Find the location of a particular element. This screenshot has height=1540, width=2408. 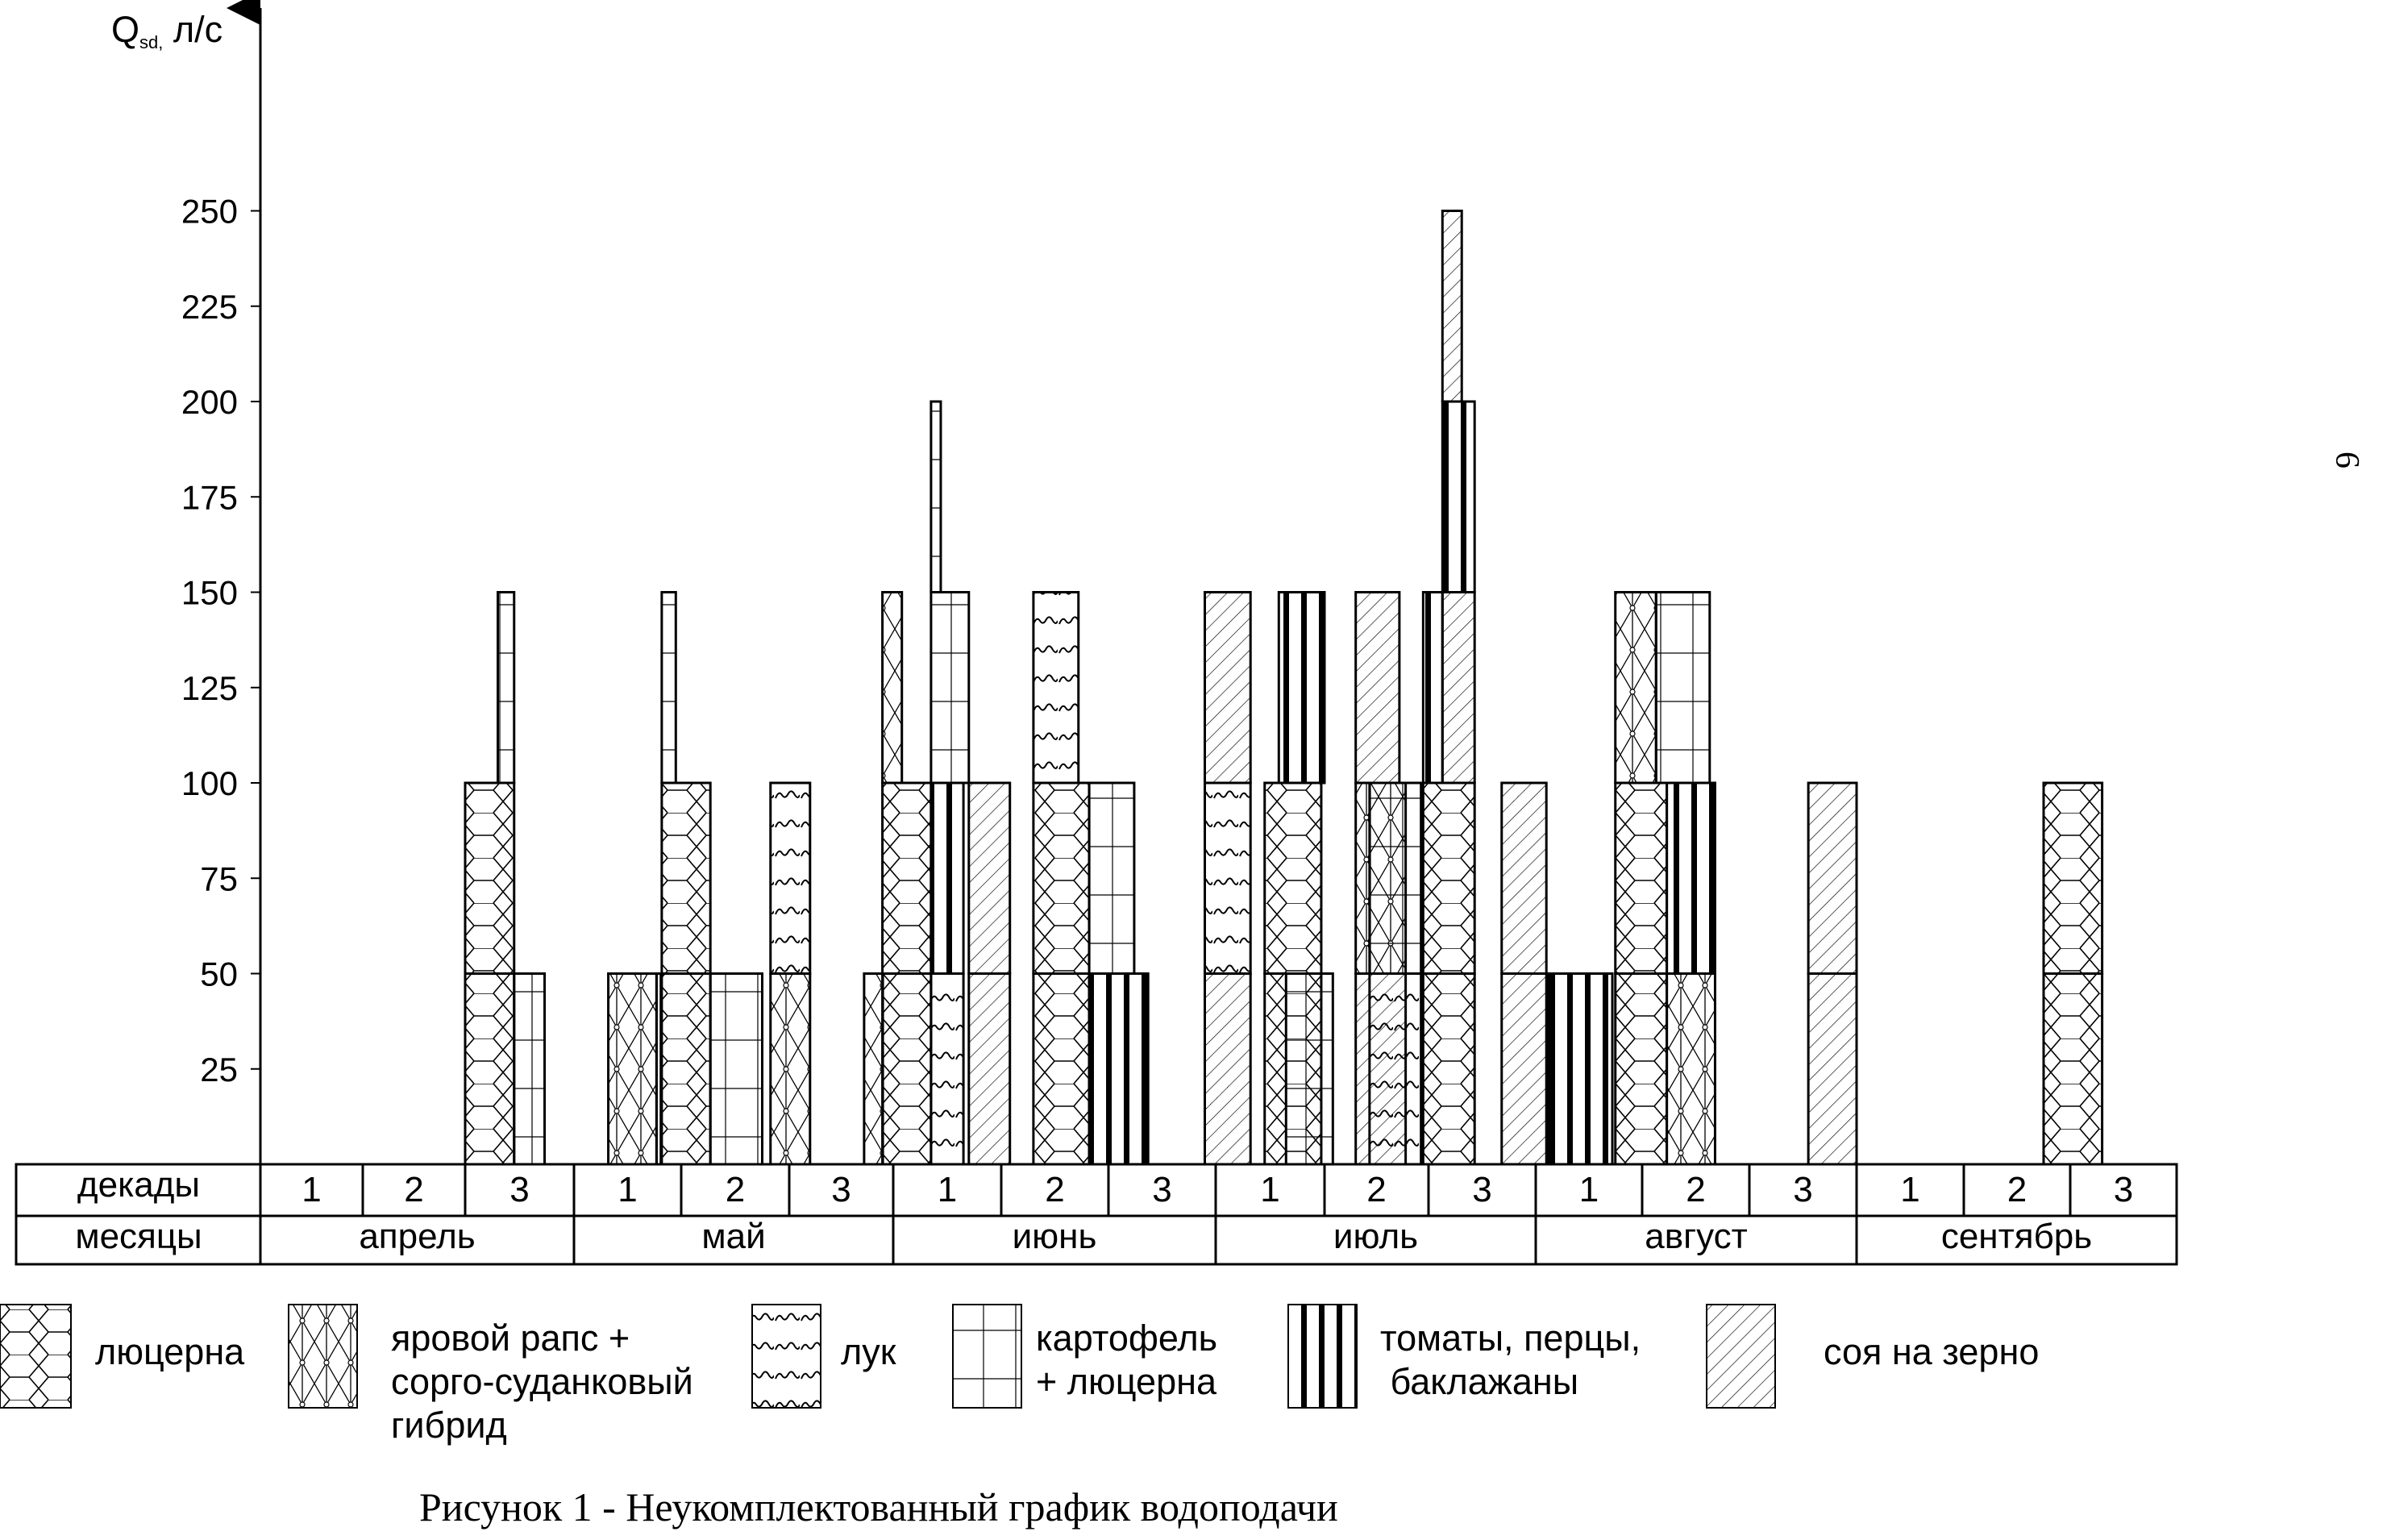

legend-label-rape: яровой рапс + сорго-суданковый гибрид is located at coordinates (542, 1381).